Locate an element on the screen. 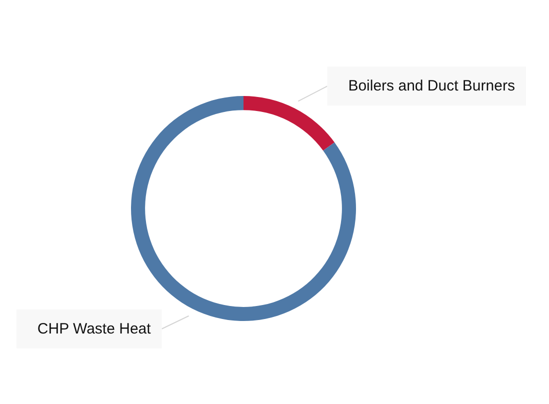 The image size is (549, 404). slice-label: Boilers and Duct Burners is located at coordinates (431, 86).